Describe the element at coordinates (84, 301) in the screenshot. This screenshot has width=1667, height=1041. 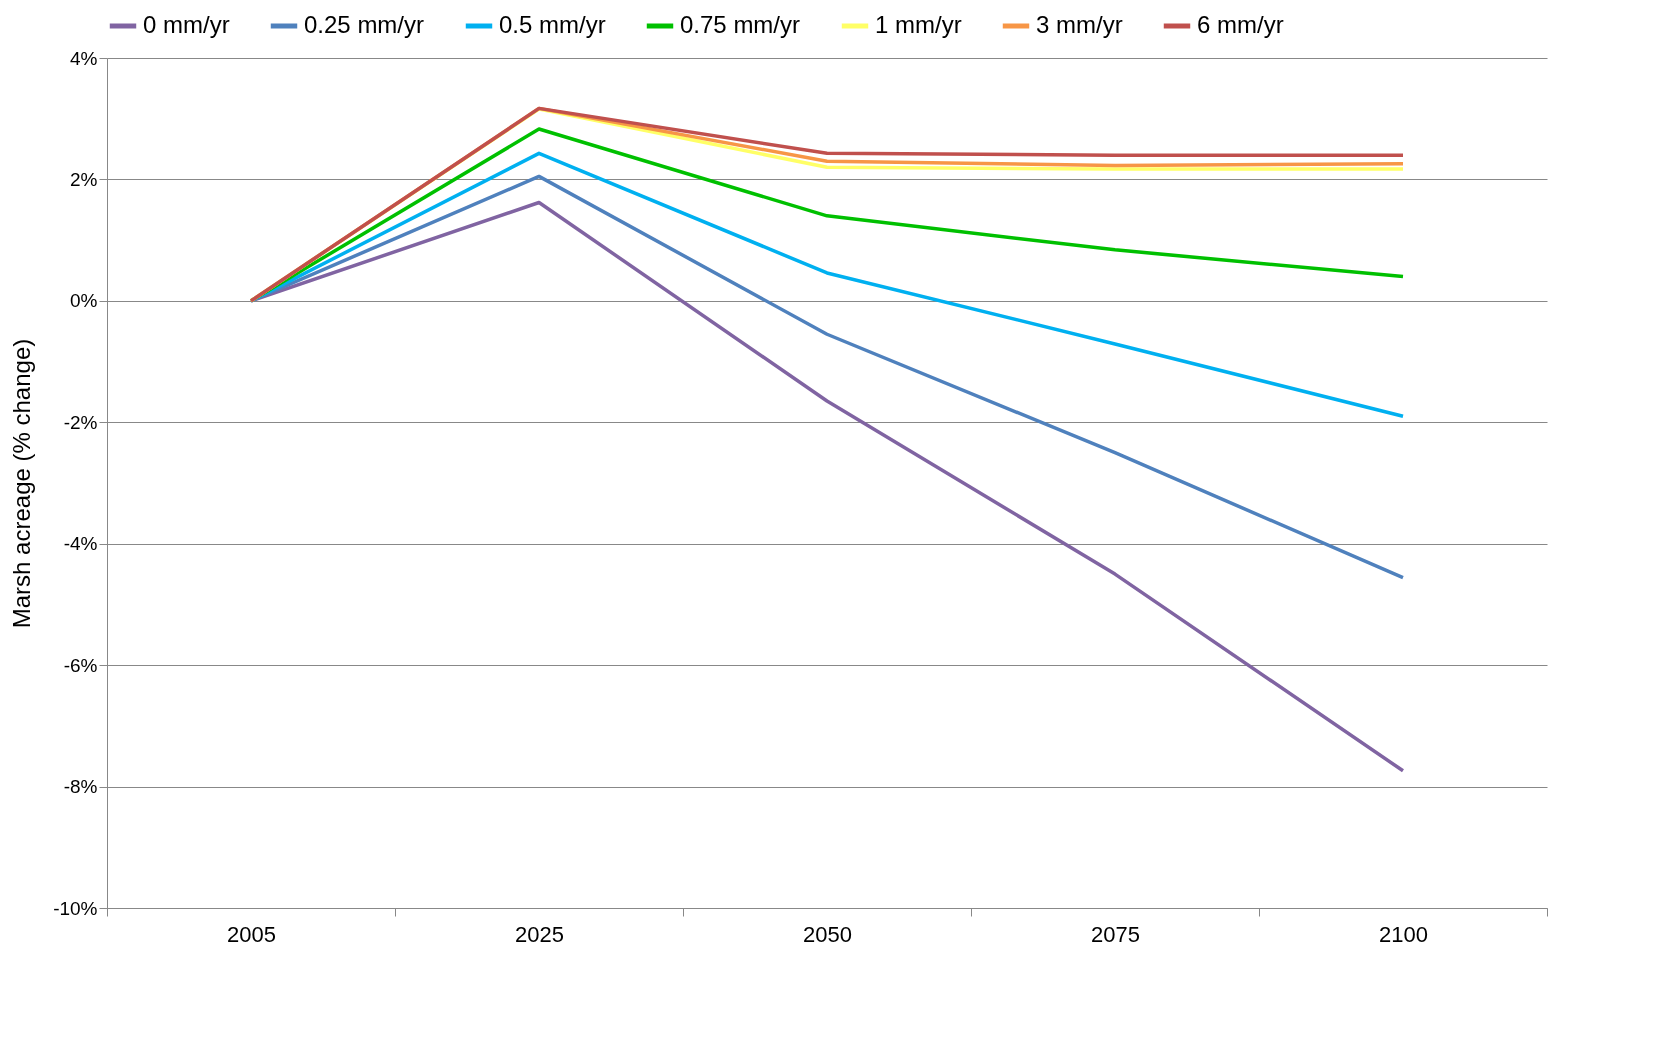
I see `y-tick-label: 0%` at that location.